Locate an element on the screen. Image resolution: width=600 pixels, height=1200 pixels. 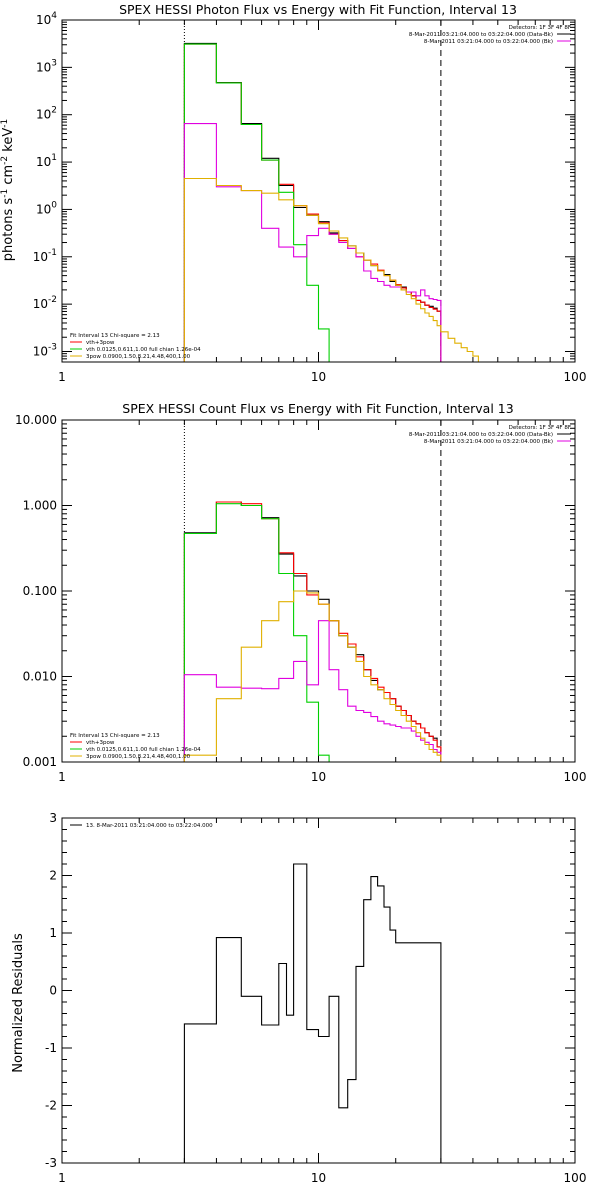
y-tick-label: 10⁻² is located at coordinates (45, 303).